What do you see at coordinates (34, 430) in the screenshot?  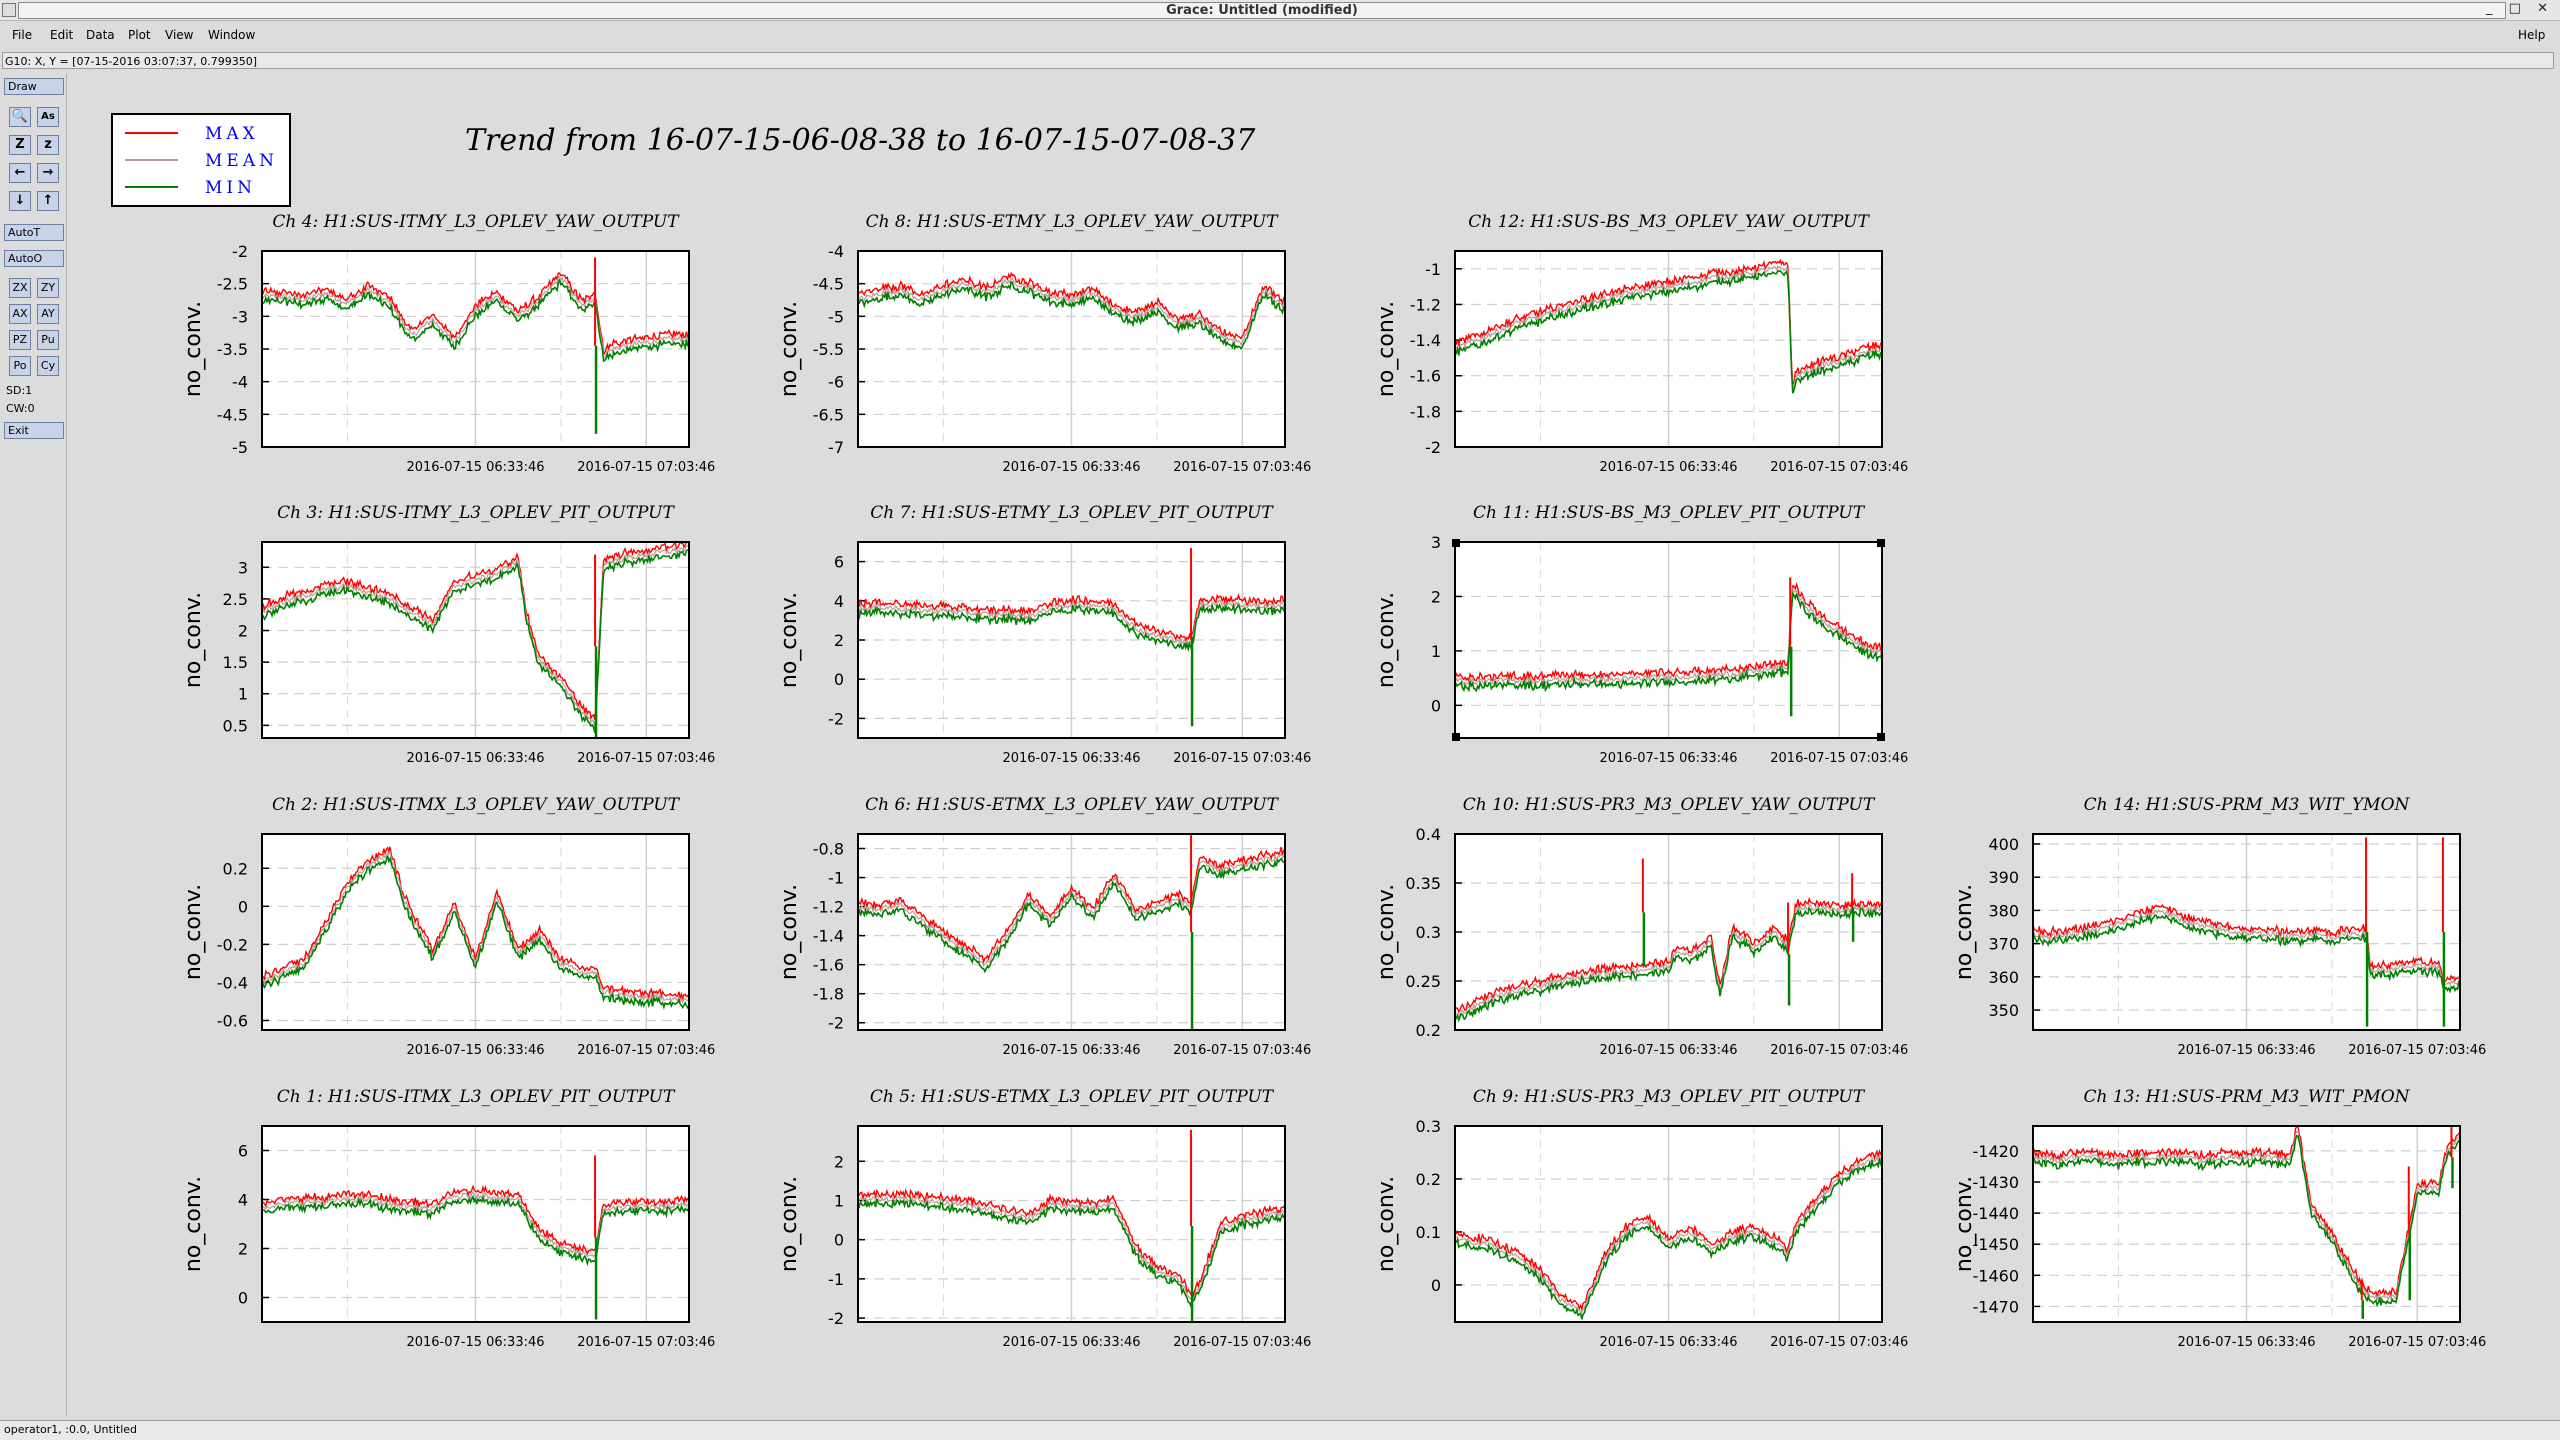 I see `exit-button: Exit` at bounding box center [34, 430].